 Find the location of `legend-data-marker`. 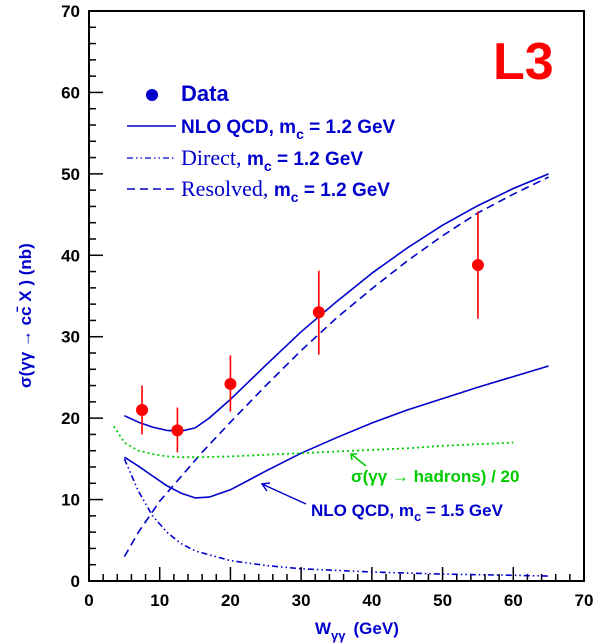

legend-data-marker is located at coordinates (152, 95).